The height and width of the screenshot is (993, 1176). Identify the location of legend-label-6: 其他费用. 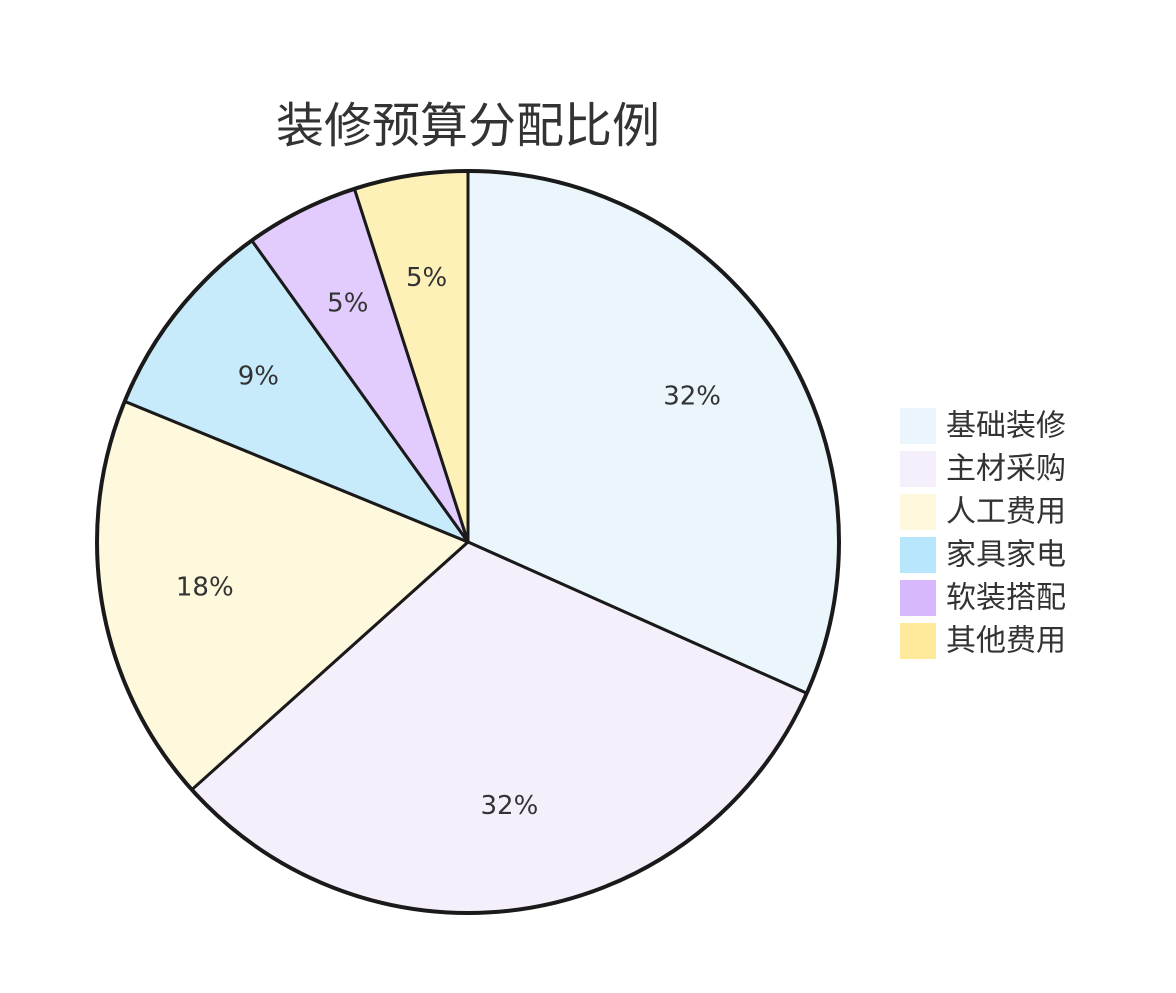
(1006, 641).